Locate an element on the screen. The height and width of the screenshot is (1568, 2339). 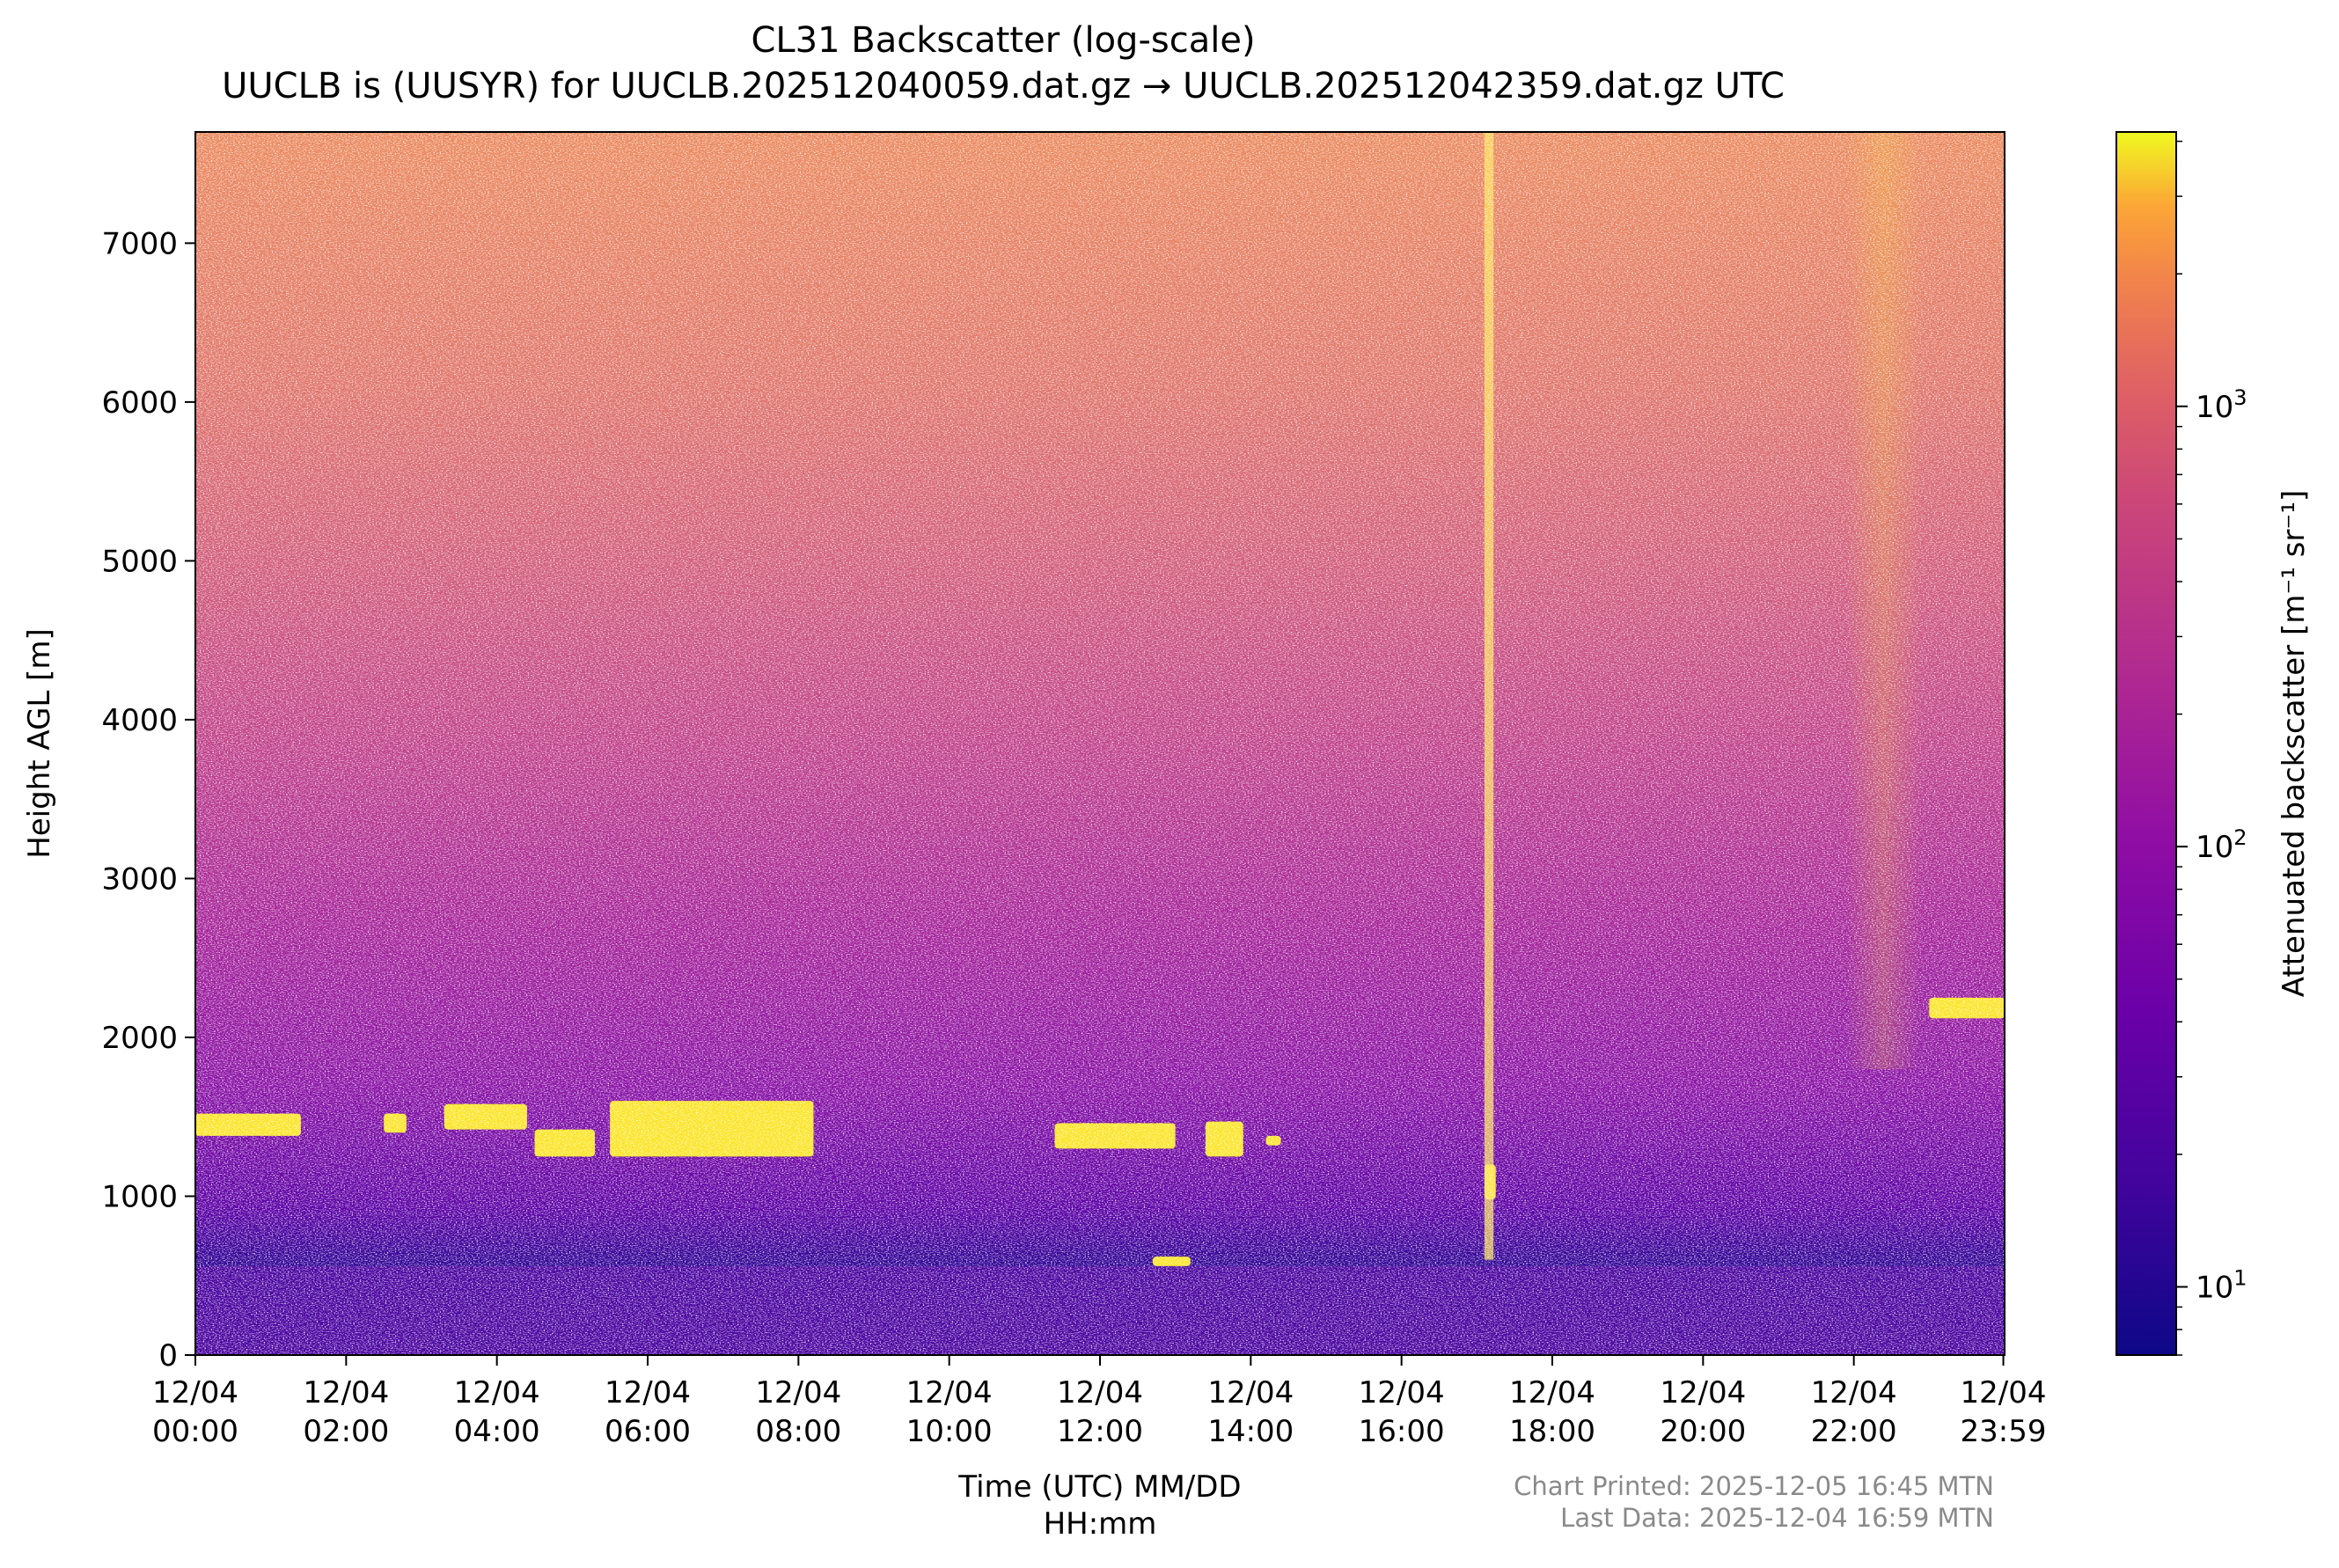
x-tick-label-time: 14:00 is located at coordinates (1250, 1431).